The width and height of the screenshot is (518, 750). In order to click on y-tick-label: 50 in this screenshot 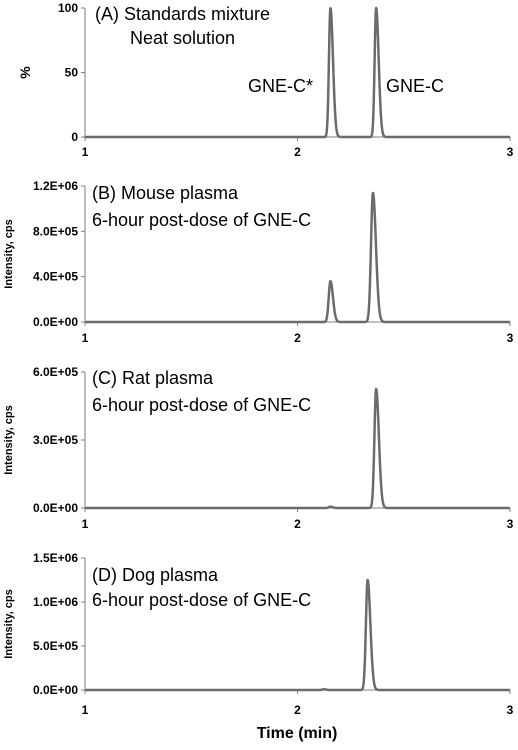, I will do `click(72, 73)`.